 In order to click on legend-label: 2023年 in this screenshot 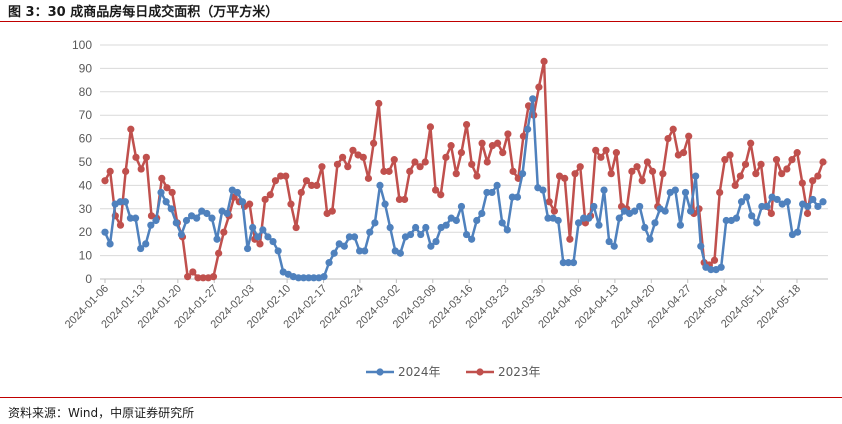, I will do `click(519, 372)`.